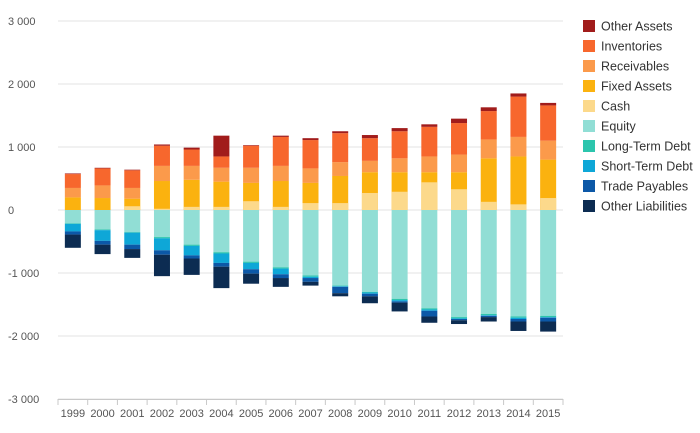 This screenshot has height=433, width=700. Describe the element at coordinates (644, 187) in the screenshot. I see `legend-label: Trade Payables` at that location.